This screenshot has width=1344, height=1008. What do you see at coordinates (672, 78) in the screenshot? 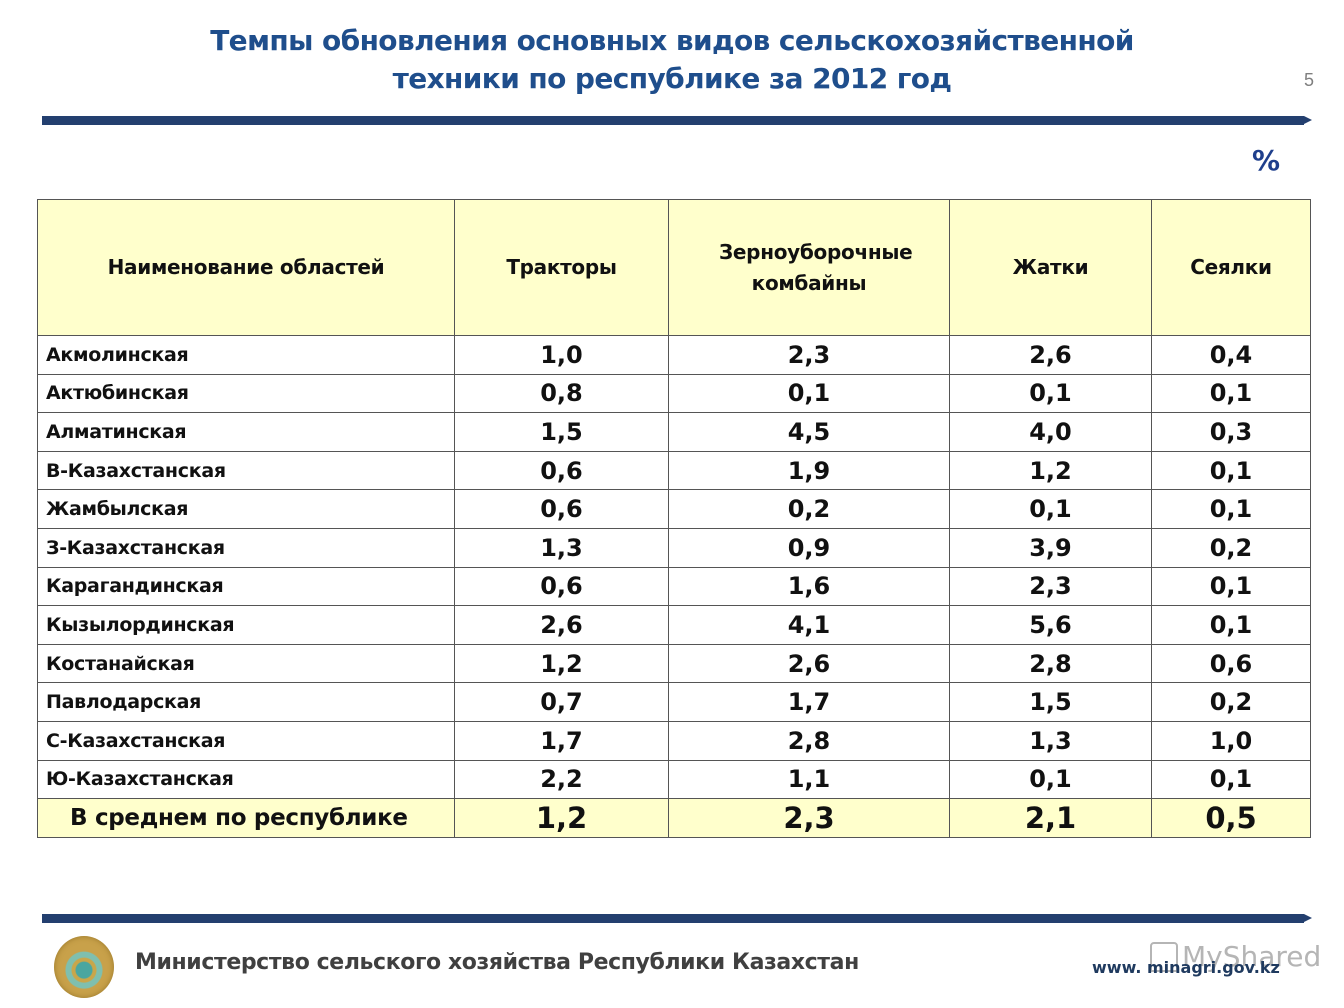
I see `title-line-2: техники по республике за 2012 год` at bounding box center [672, 78].